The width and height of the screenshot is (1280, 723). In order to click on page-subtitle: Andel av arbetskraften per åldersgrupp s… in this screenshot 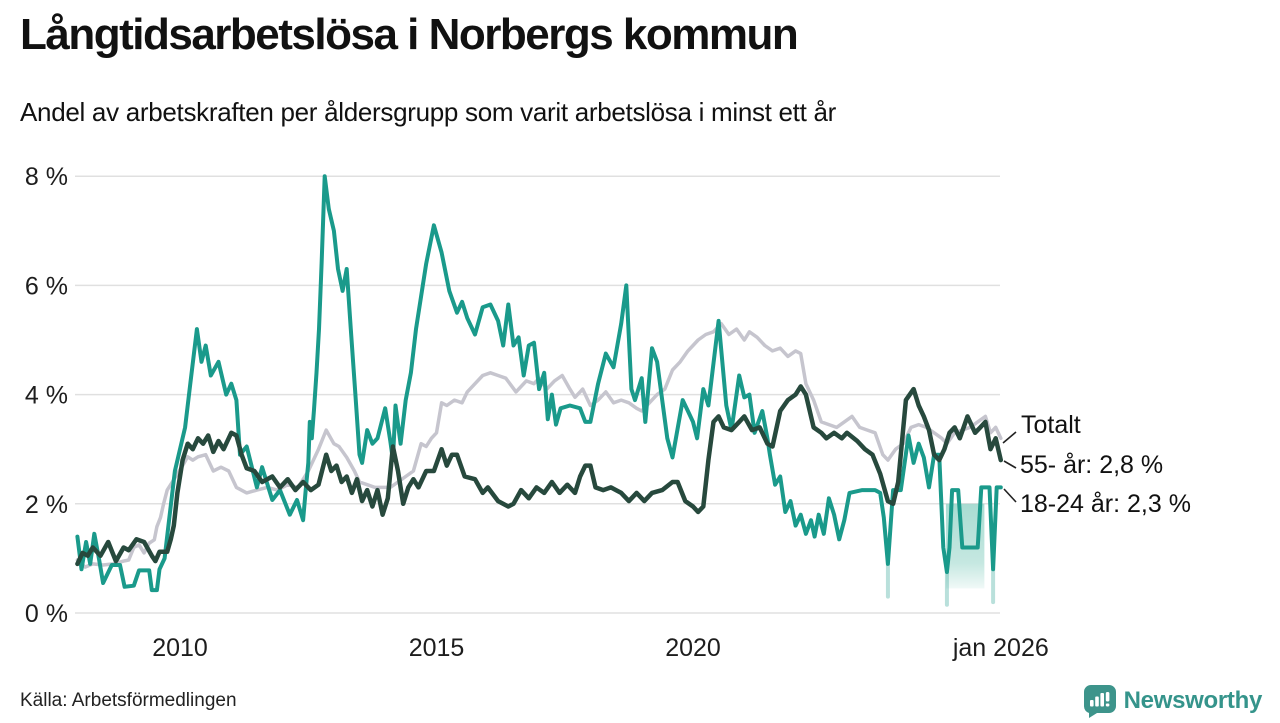, I will do `click(428, 112)`.